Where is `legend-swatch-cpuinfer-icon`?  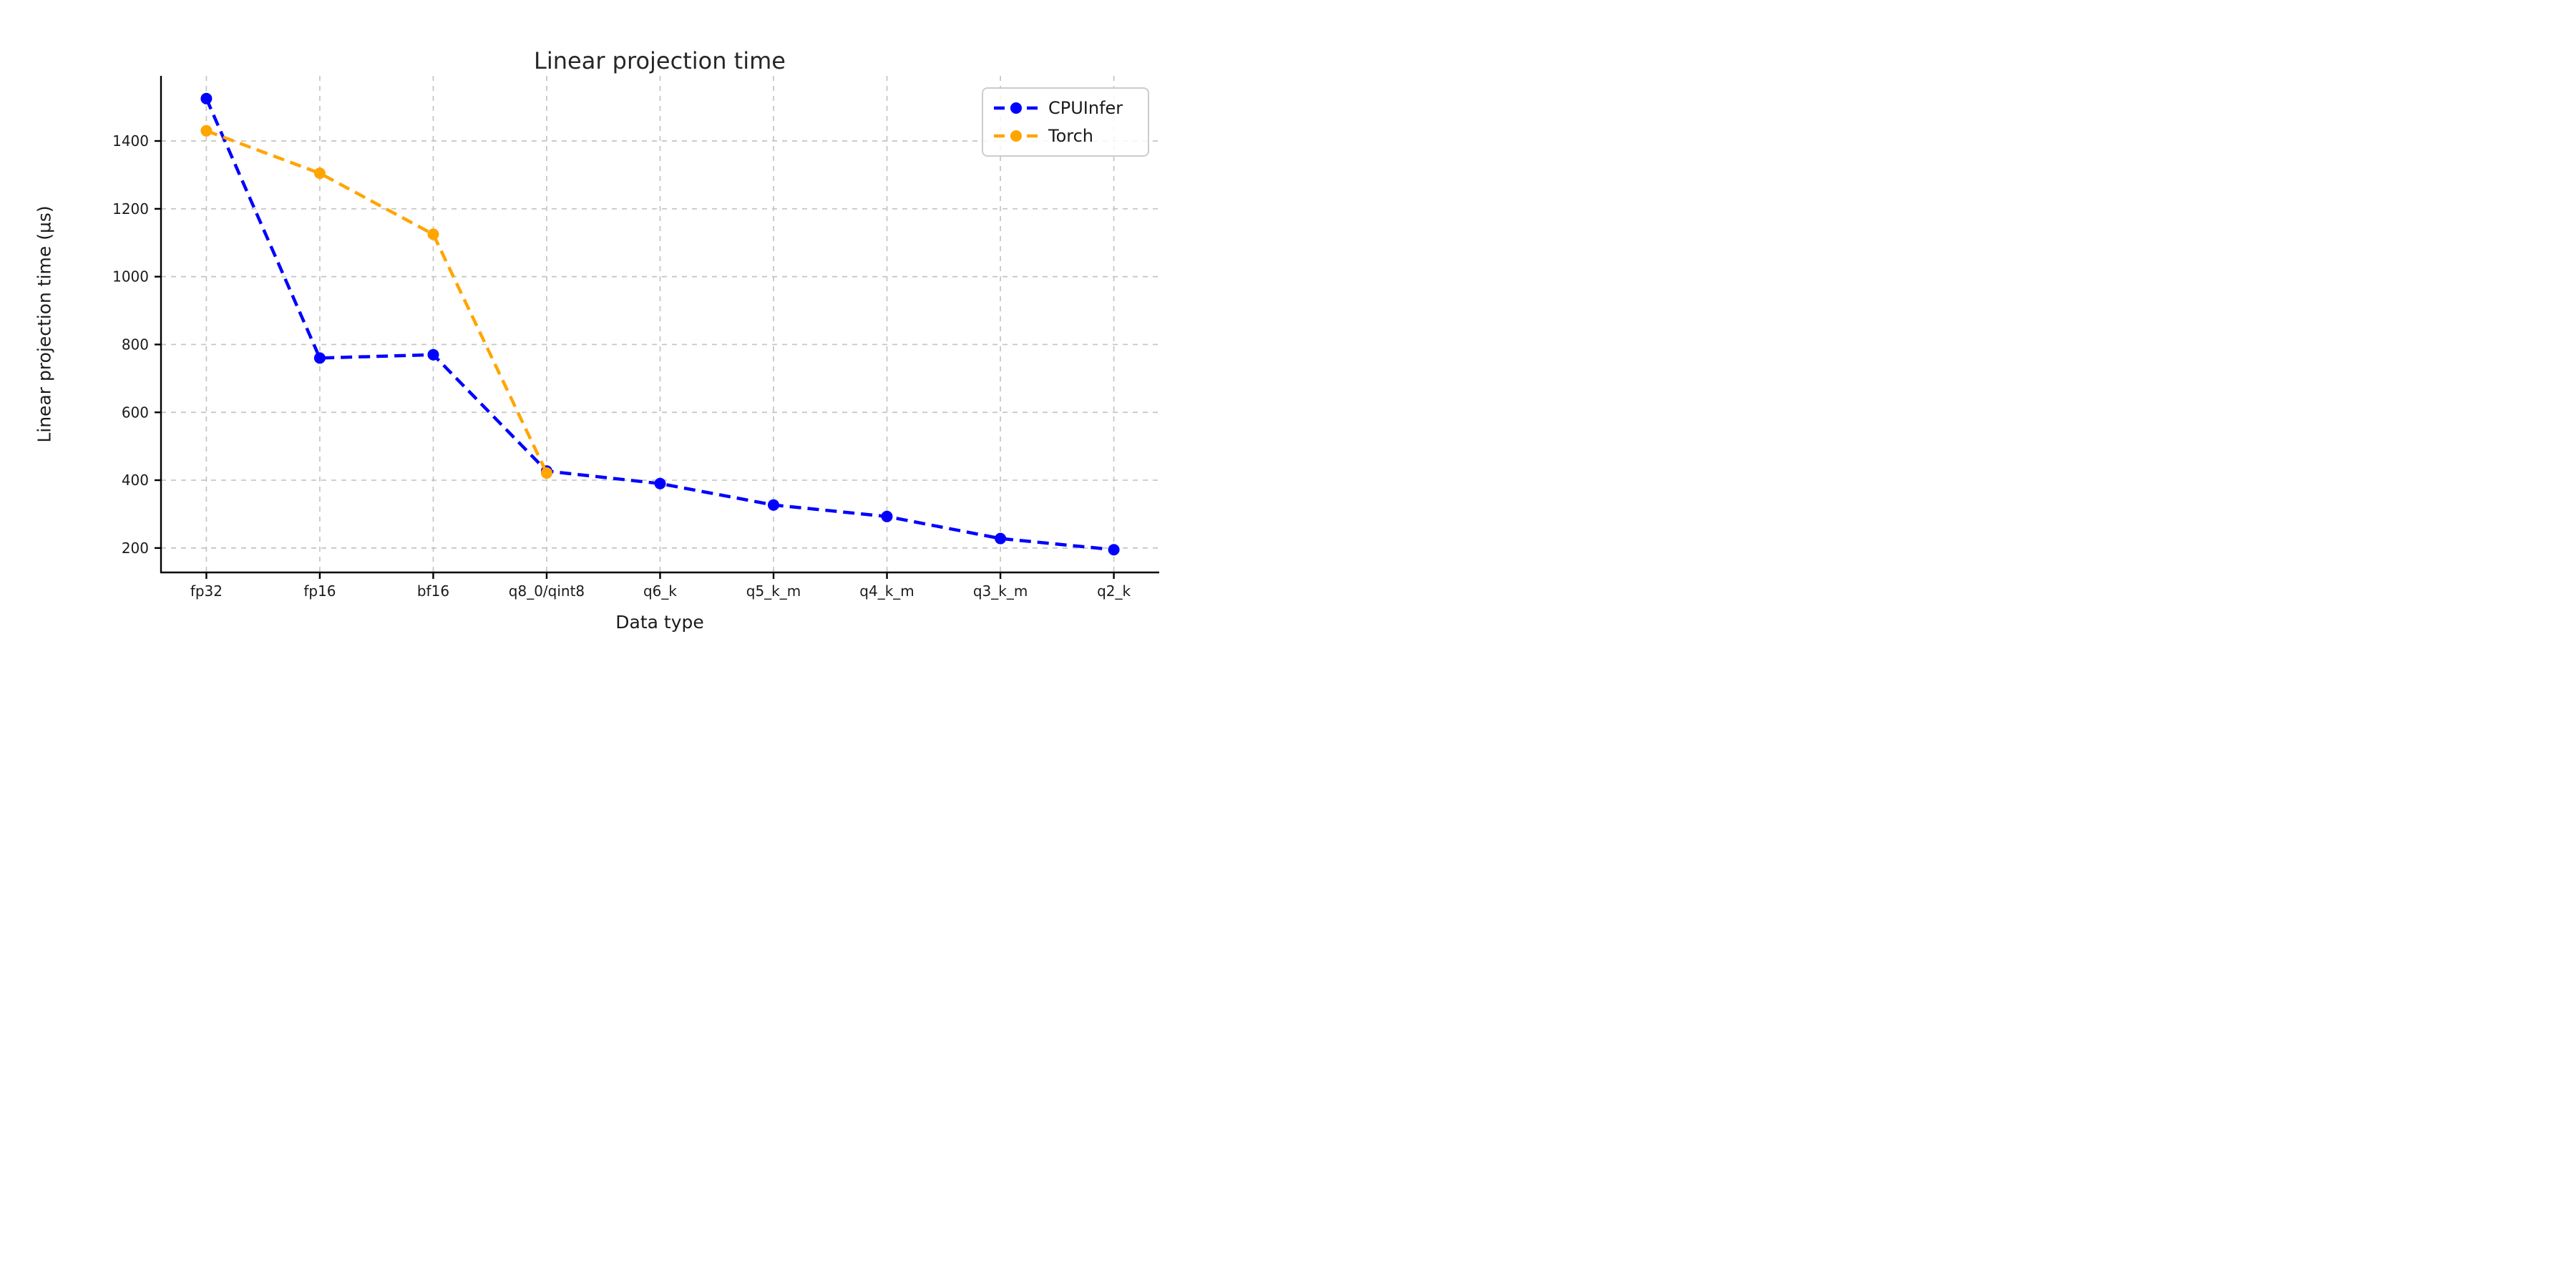
legend-swatch-cpuinfer-icon is located at coordinates (1016, 108).